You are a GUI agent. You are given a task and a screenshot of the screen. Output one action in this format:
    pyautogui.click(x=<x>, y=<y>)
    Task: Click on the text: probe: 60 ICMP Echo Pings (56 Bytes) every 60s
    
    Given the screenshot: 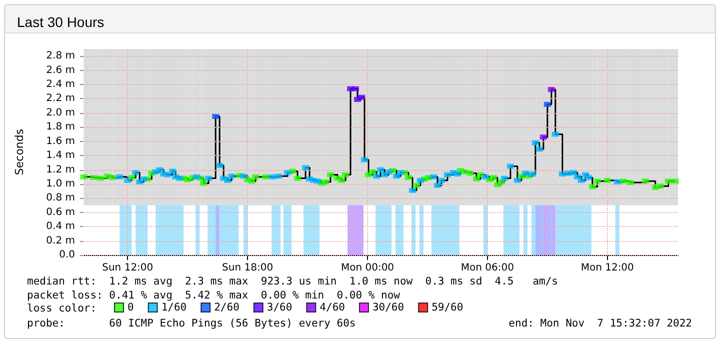 What is the action you would take?
    pyautogui.click(x=191, y=324)
    